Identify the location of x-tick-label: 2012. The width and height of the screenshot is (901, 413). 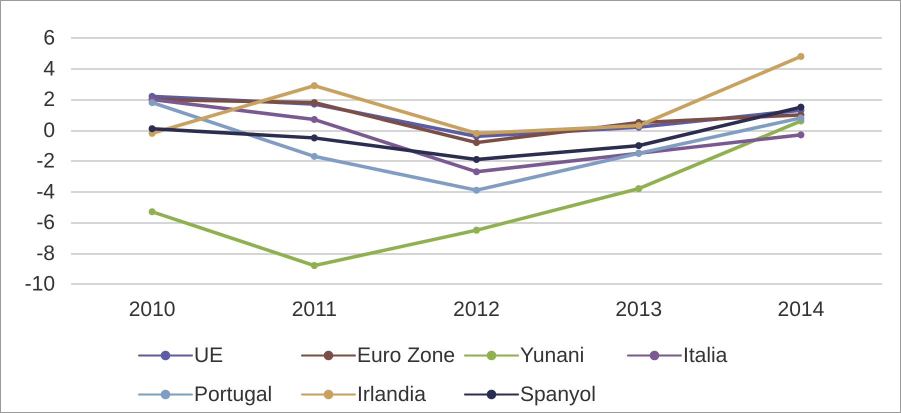
(476, 309).